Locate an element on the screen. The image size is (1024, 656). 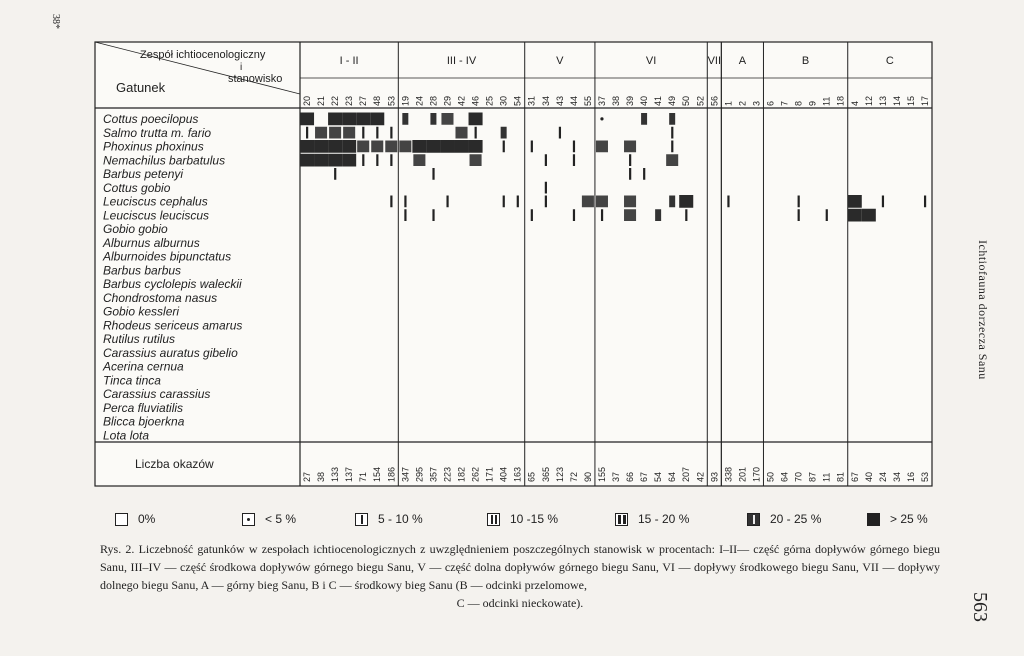
specimen-count: 27 is located at coordinates (307, 477).